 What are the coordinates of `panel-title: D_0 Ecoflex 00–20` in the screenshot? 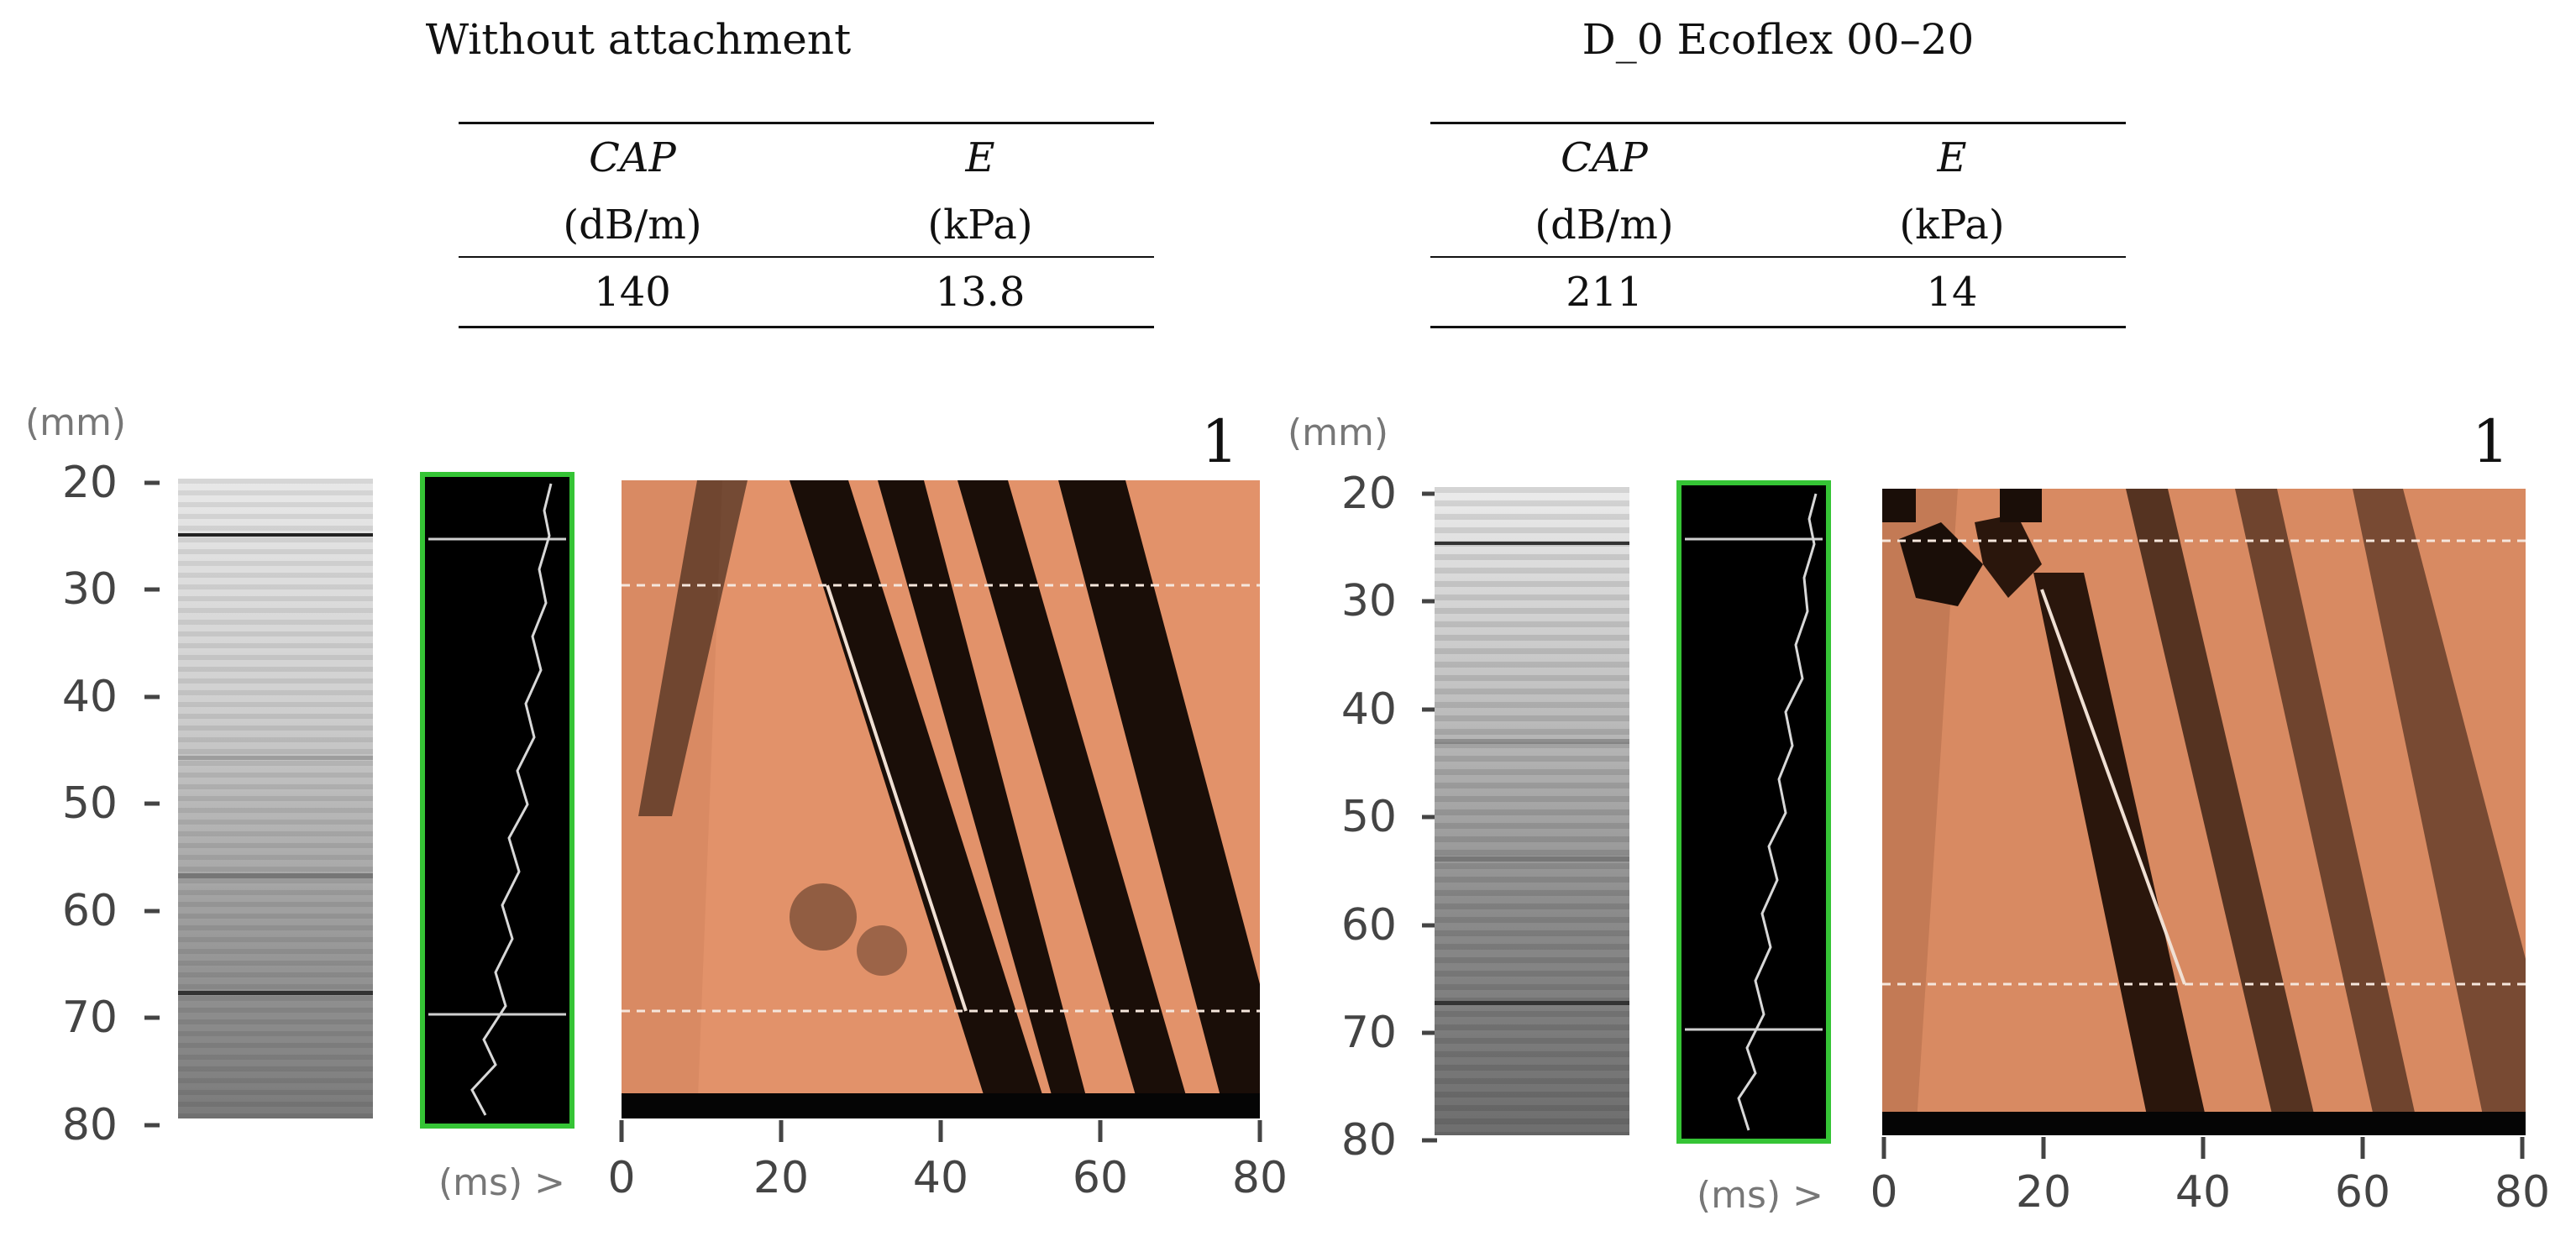 It's located at (1778, 39).